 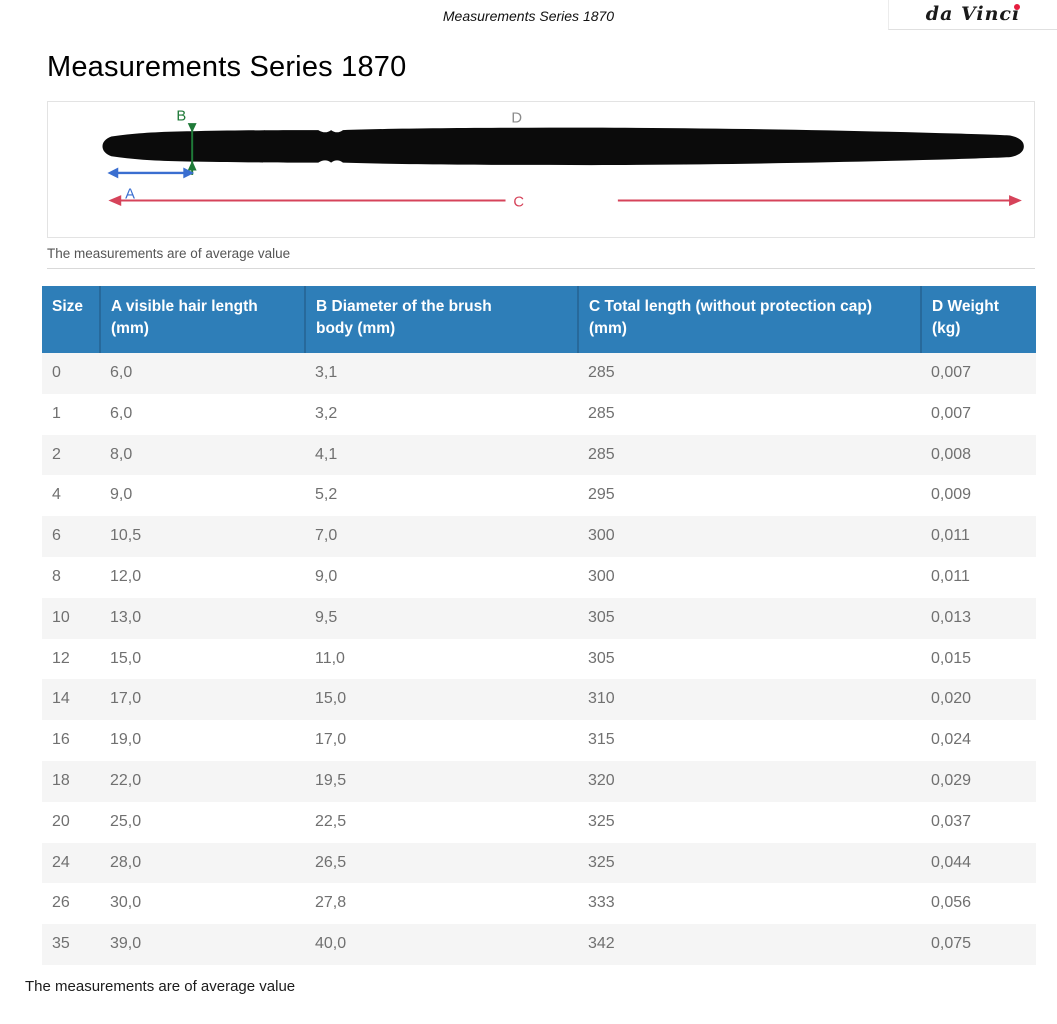 What do you see at coordinates (601, 658) in the screenshot?
I see `table-cell: 305` at bounding box center [601, 658].